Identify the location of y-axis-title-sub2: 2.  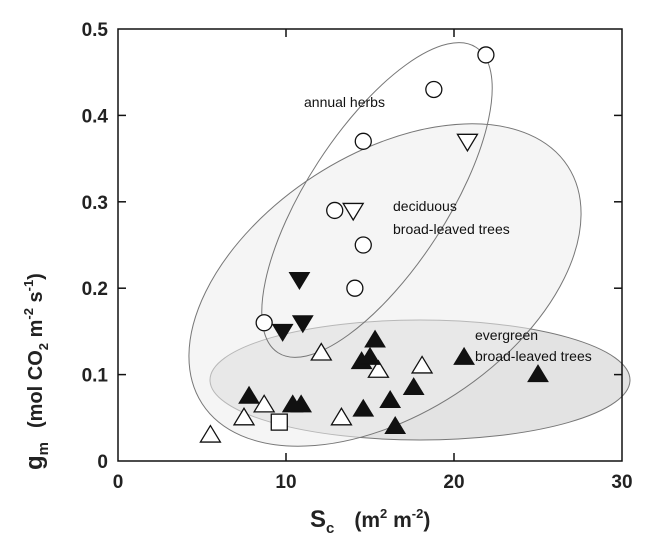
(43, 346).